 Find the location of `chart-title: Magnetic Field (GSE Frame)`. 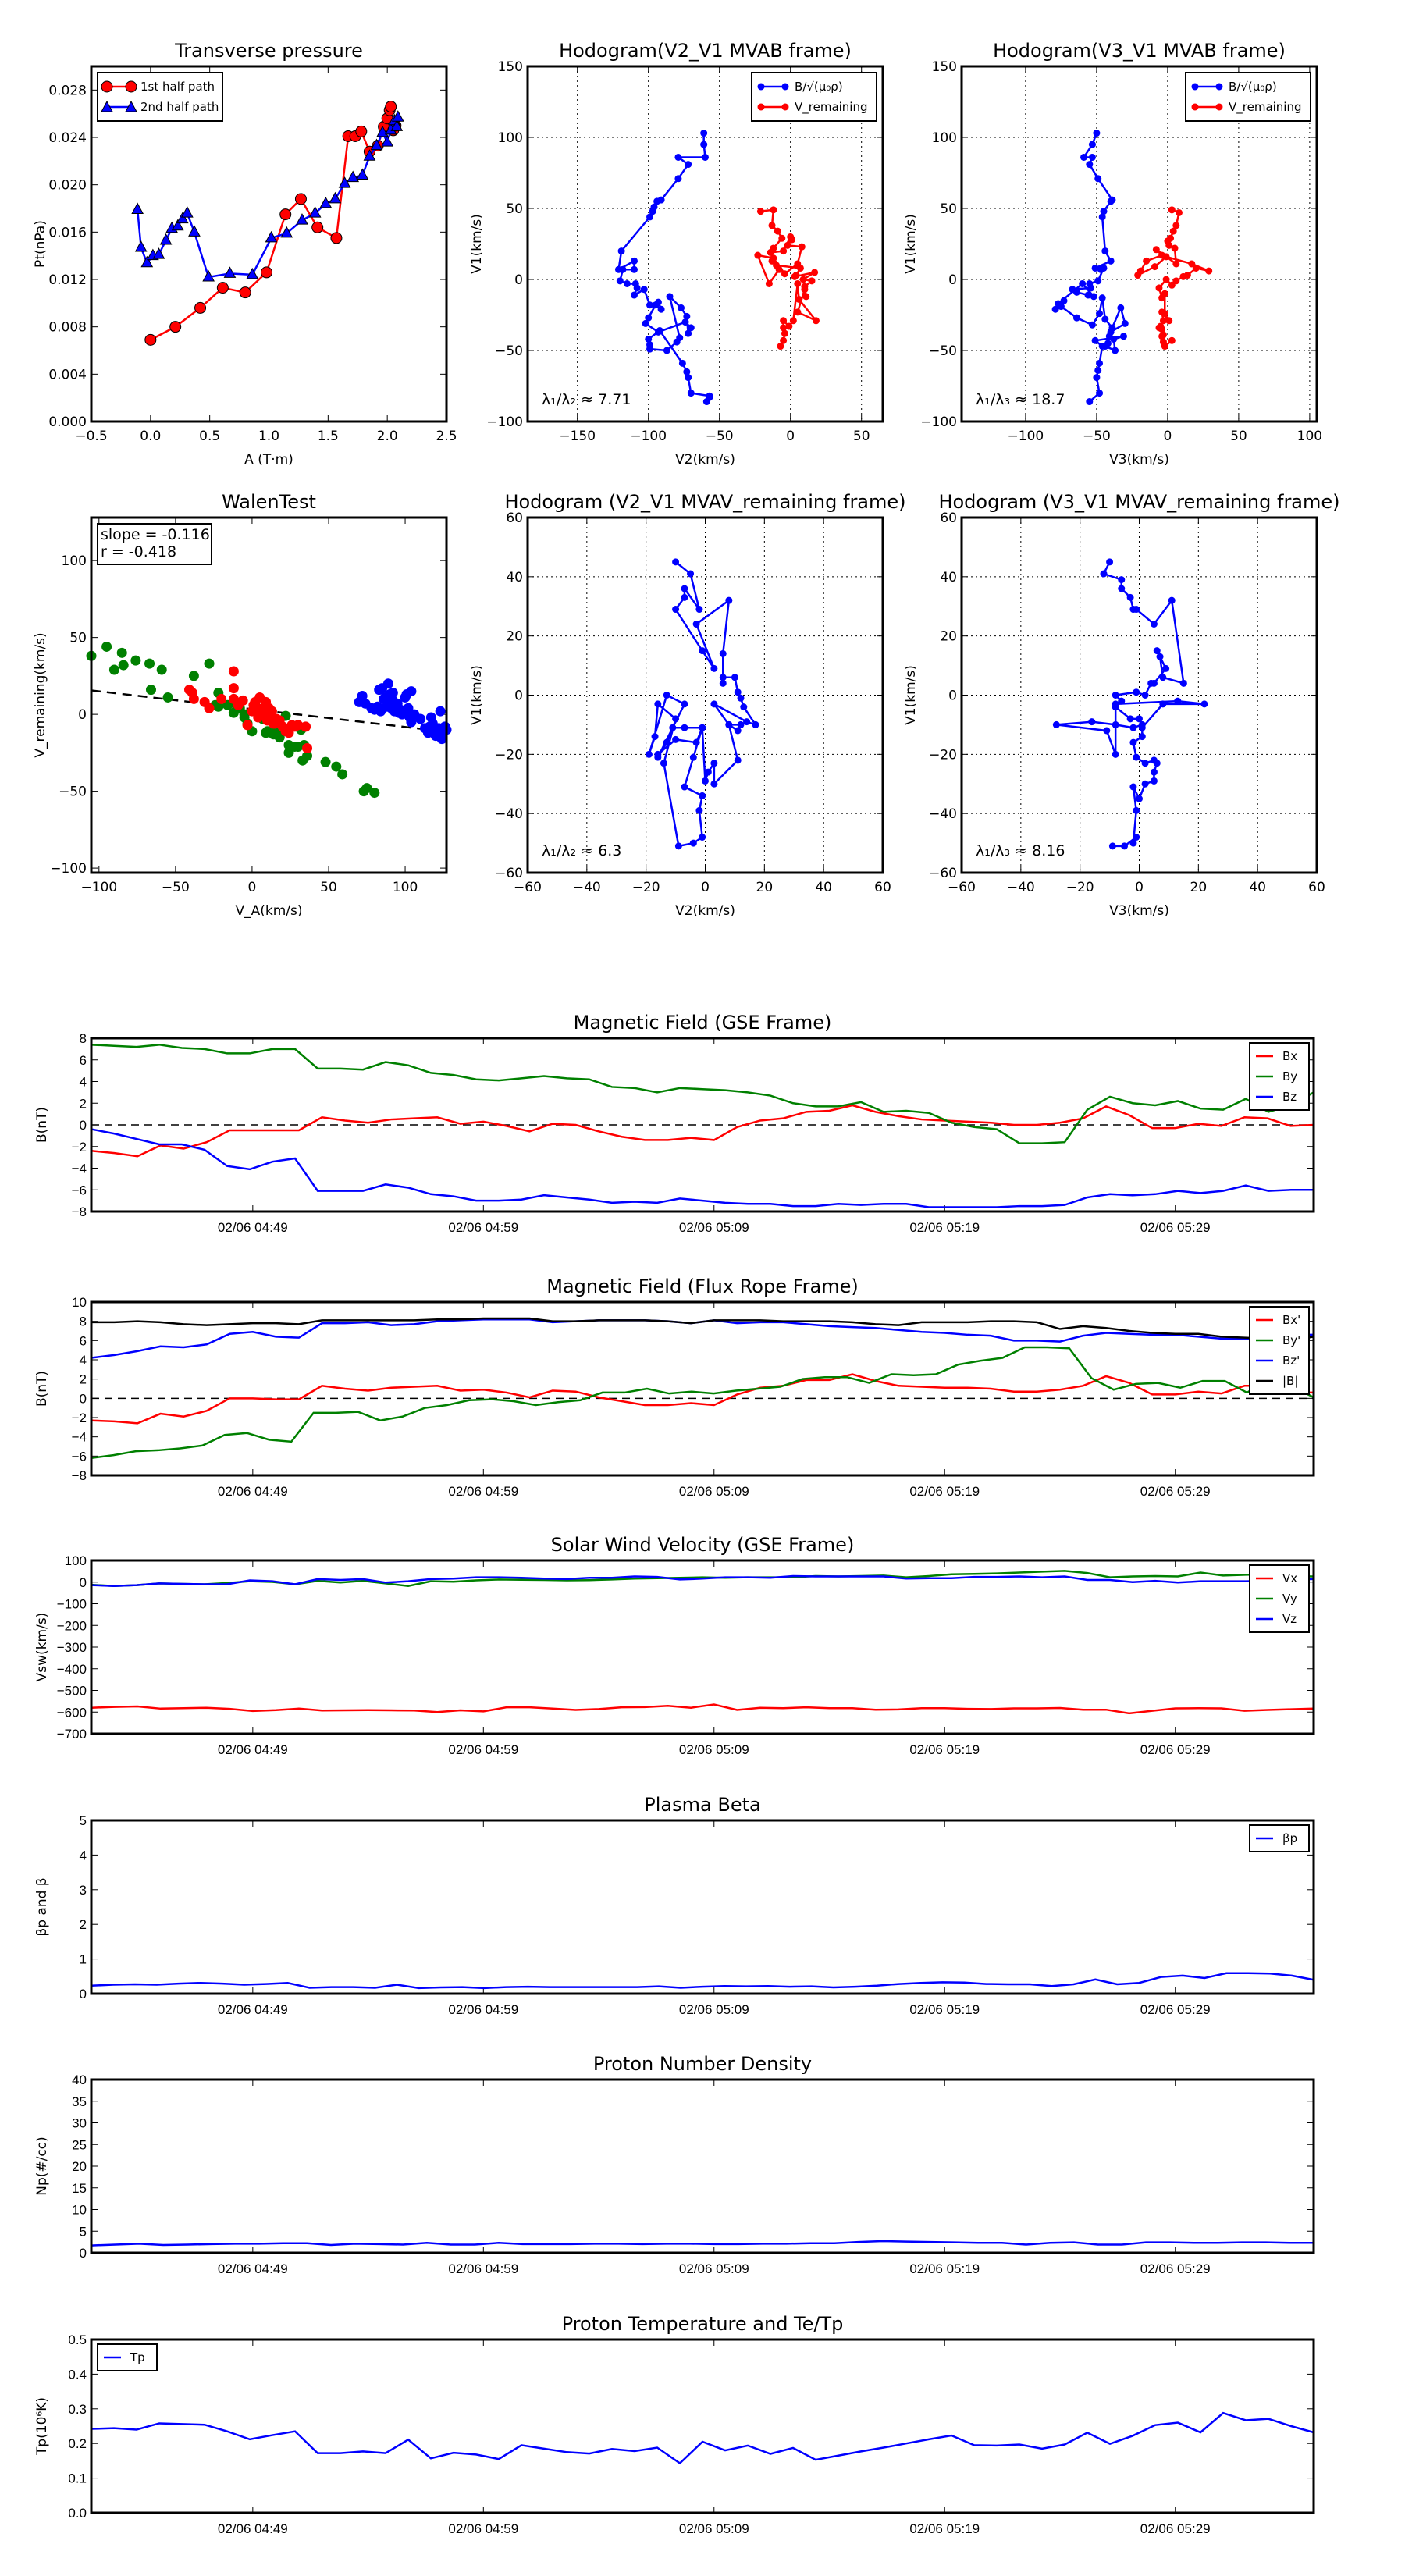

chart-title: Magnetic Field (GSE Frame) is located at coordinates (703, 1023).